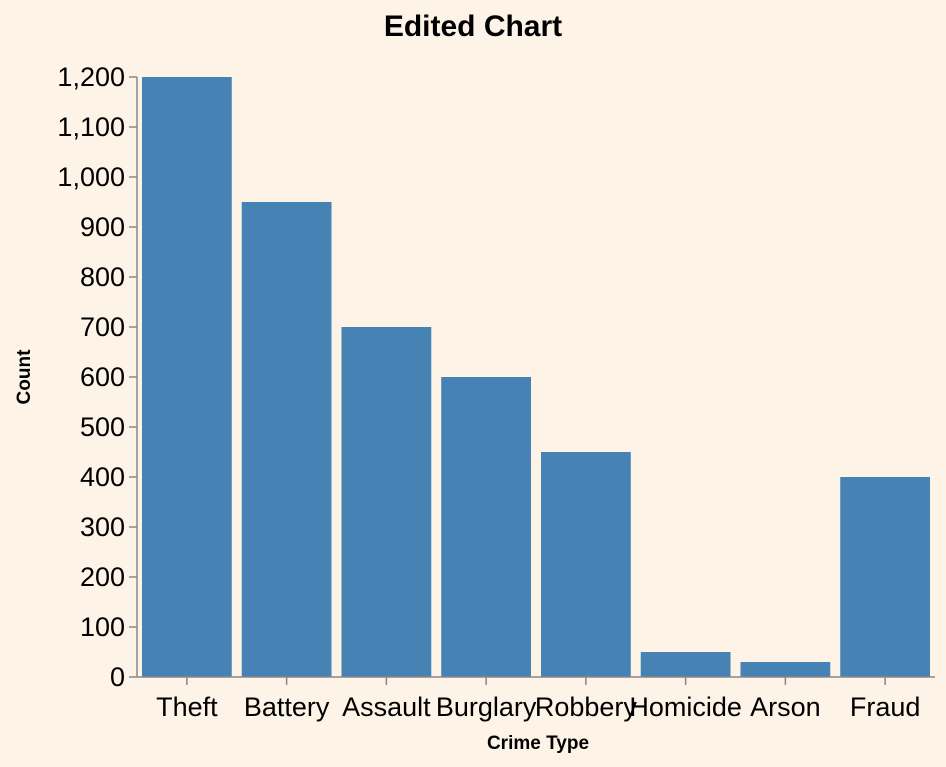 The width and height of the screenshot is (946, 767). I want to click on y-tick-label: 800, so click(102, 277).